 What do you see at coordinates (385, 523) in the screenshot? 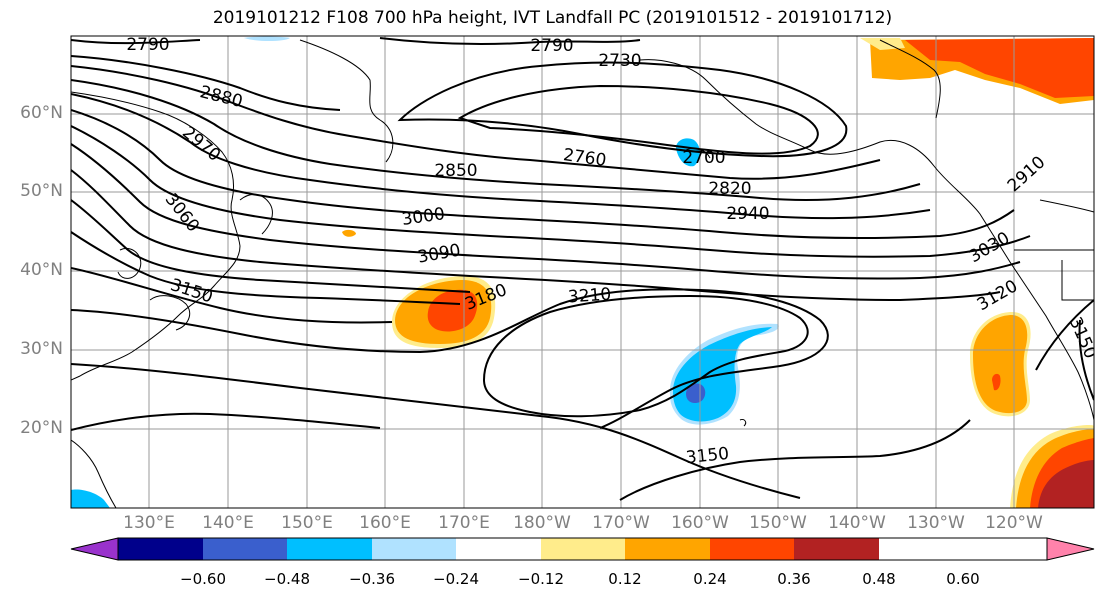
I see `lon-label: 160°E` at bounding box center [385, 523].